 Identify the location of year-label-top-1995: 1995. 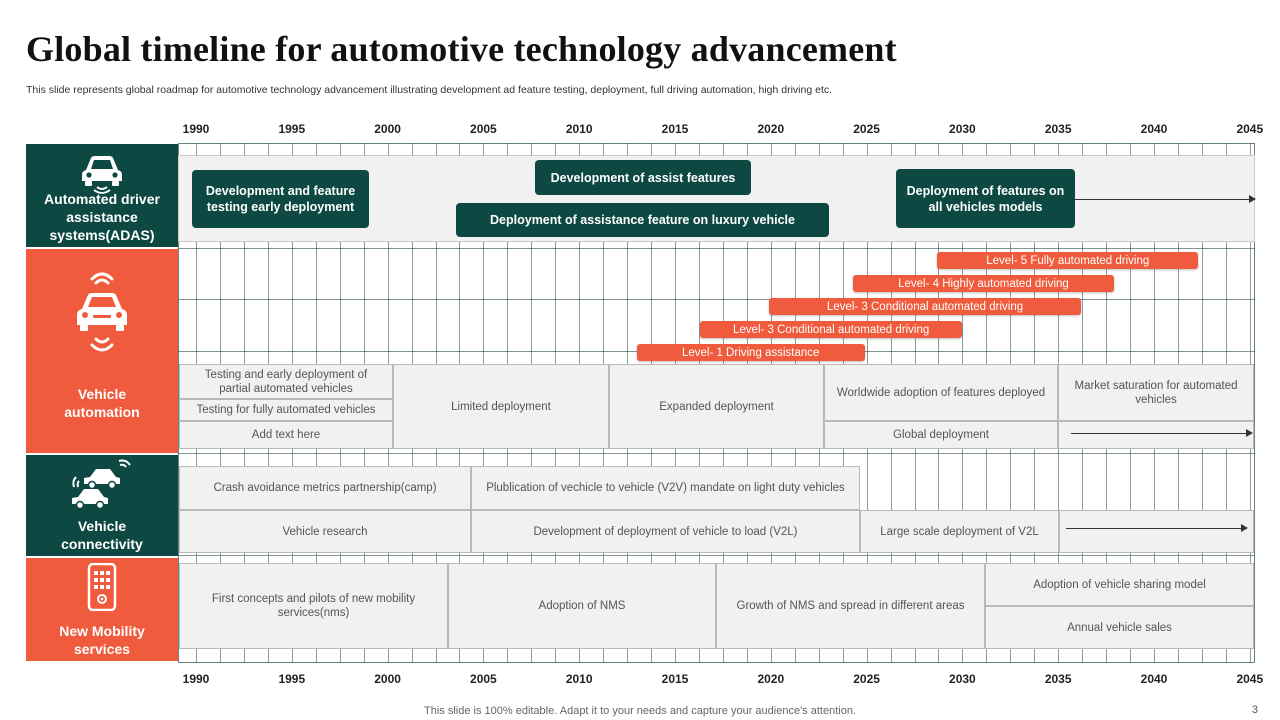
(292, 129).